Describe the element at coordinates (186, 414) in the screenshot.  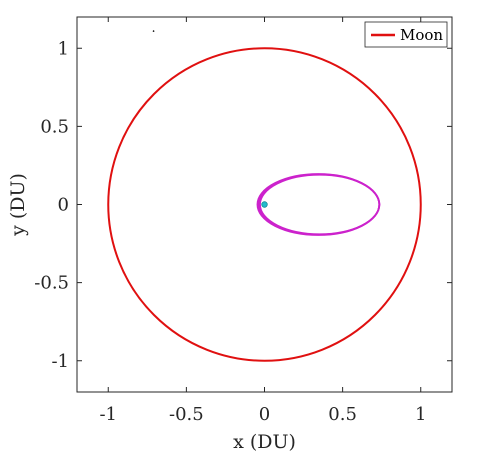
I see `x-tick-label: -0.5` at that location.